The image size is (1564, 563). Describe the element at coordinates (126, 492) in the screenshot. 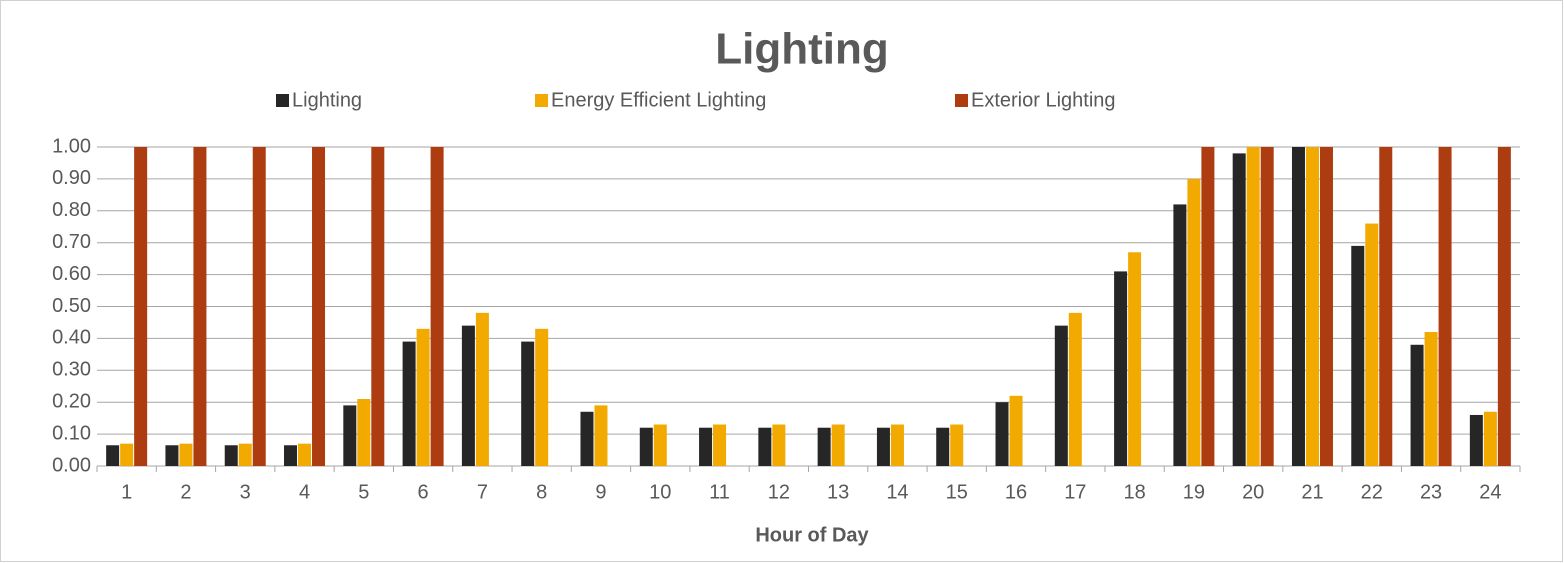

I see `x-tick-label: 1` at that location.